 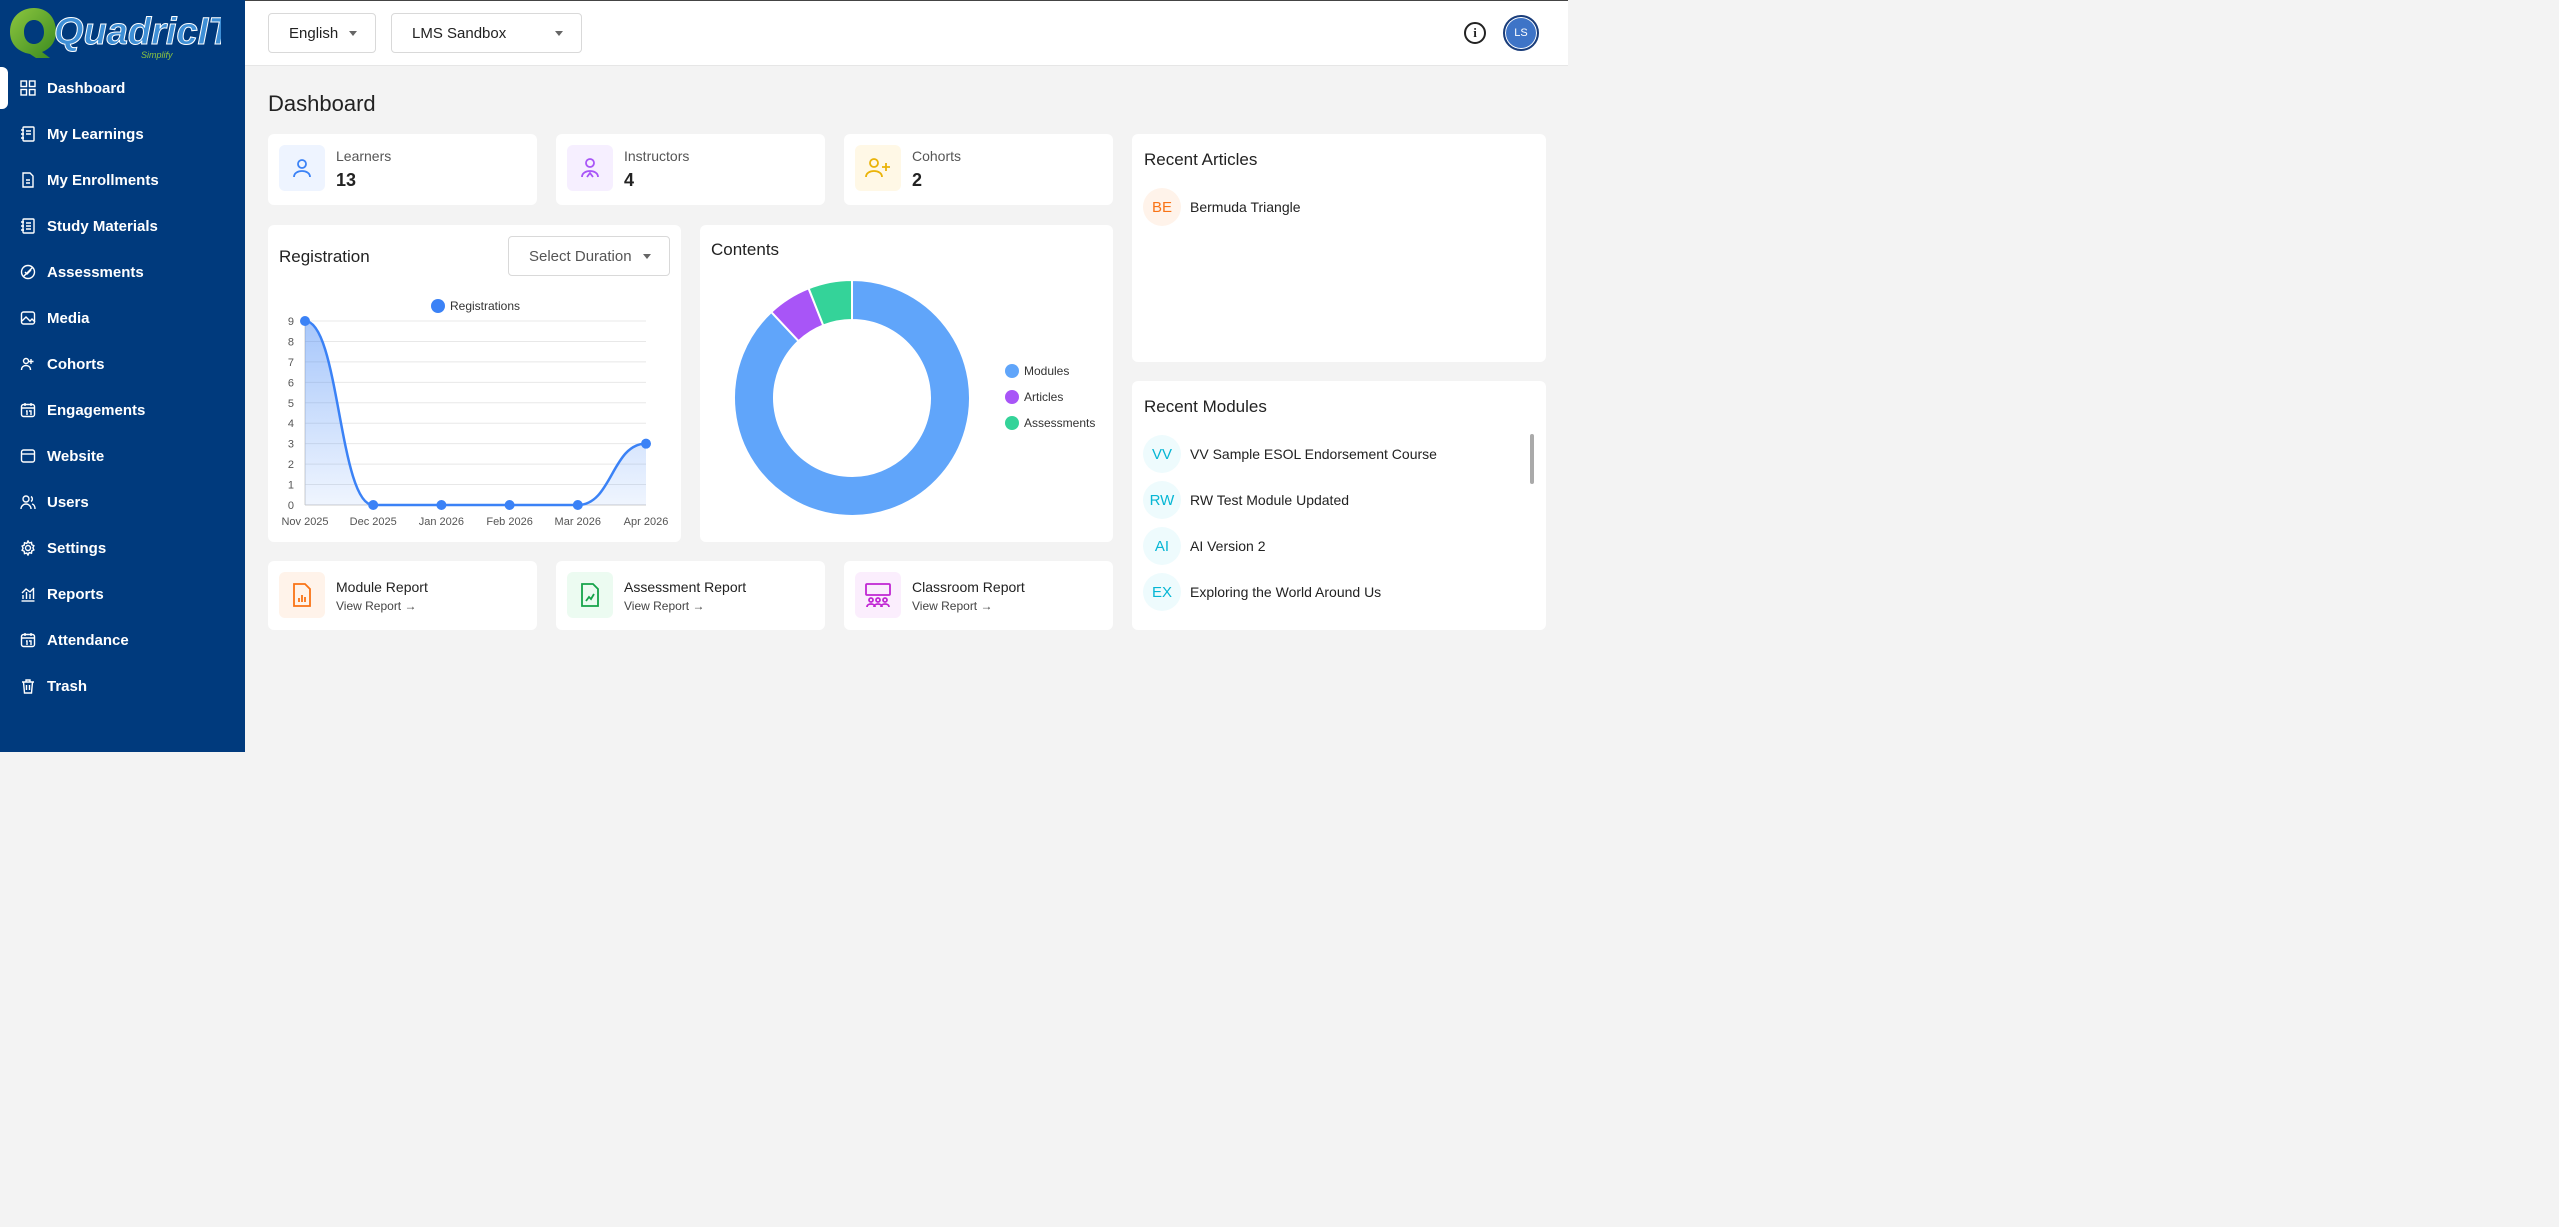 I want to click on module-report-card: Module Report View Report →, so click(x=402, y=595).